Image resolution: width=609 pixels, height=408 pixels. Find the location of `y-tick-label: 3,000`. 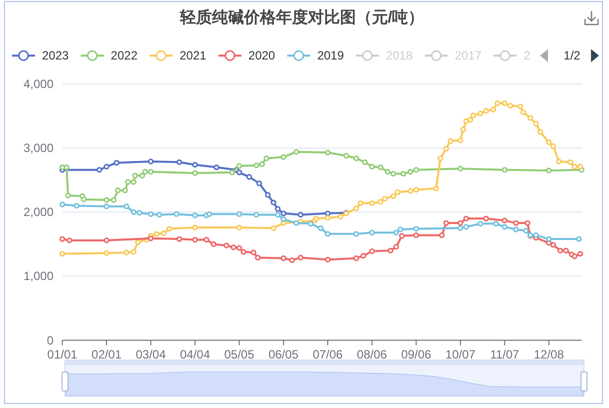

y-tick-label: 3,000 is located at coordinates (38, 148).